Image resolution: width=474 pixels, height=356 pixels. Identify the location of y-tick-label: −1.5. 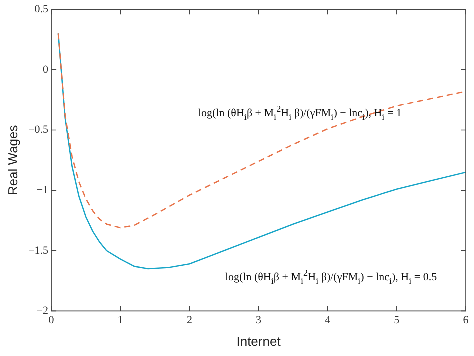
(39, 250).